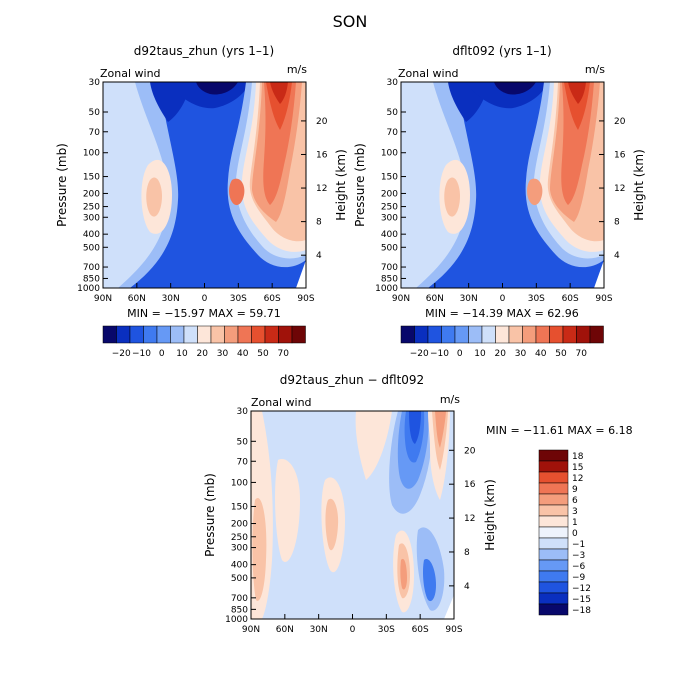  I want to click on panel-3-inner-title: Zonal wind, so click(281, 402).